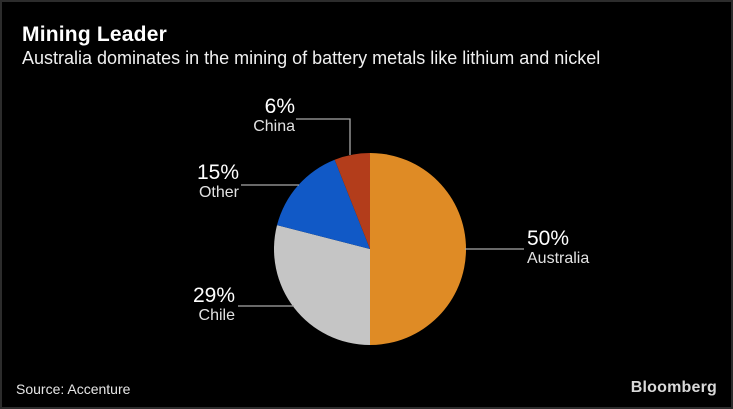 The image size is (733, 409). Describe the element at coordinates (673, 387) in the screenshot. I see `bloomberg-logo: Bloomberg` at that location.